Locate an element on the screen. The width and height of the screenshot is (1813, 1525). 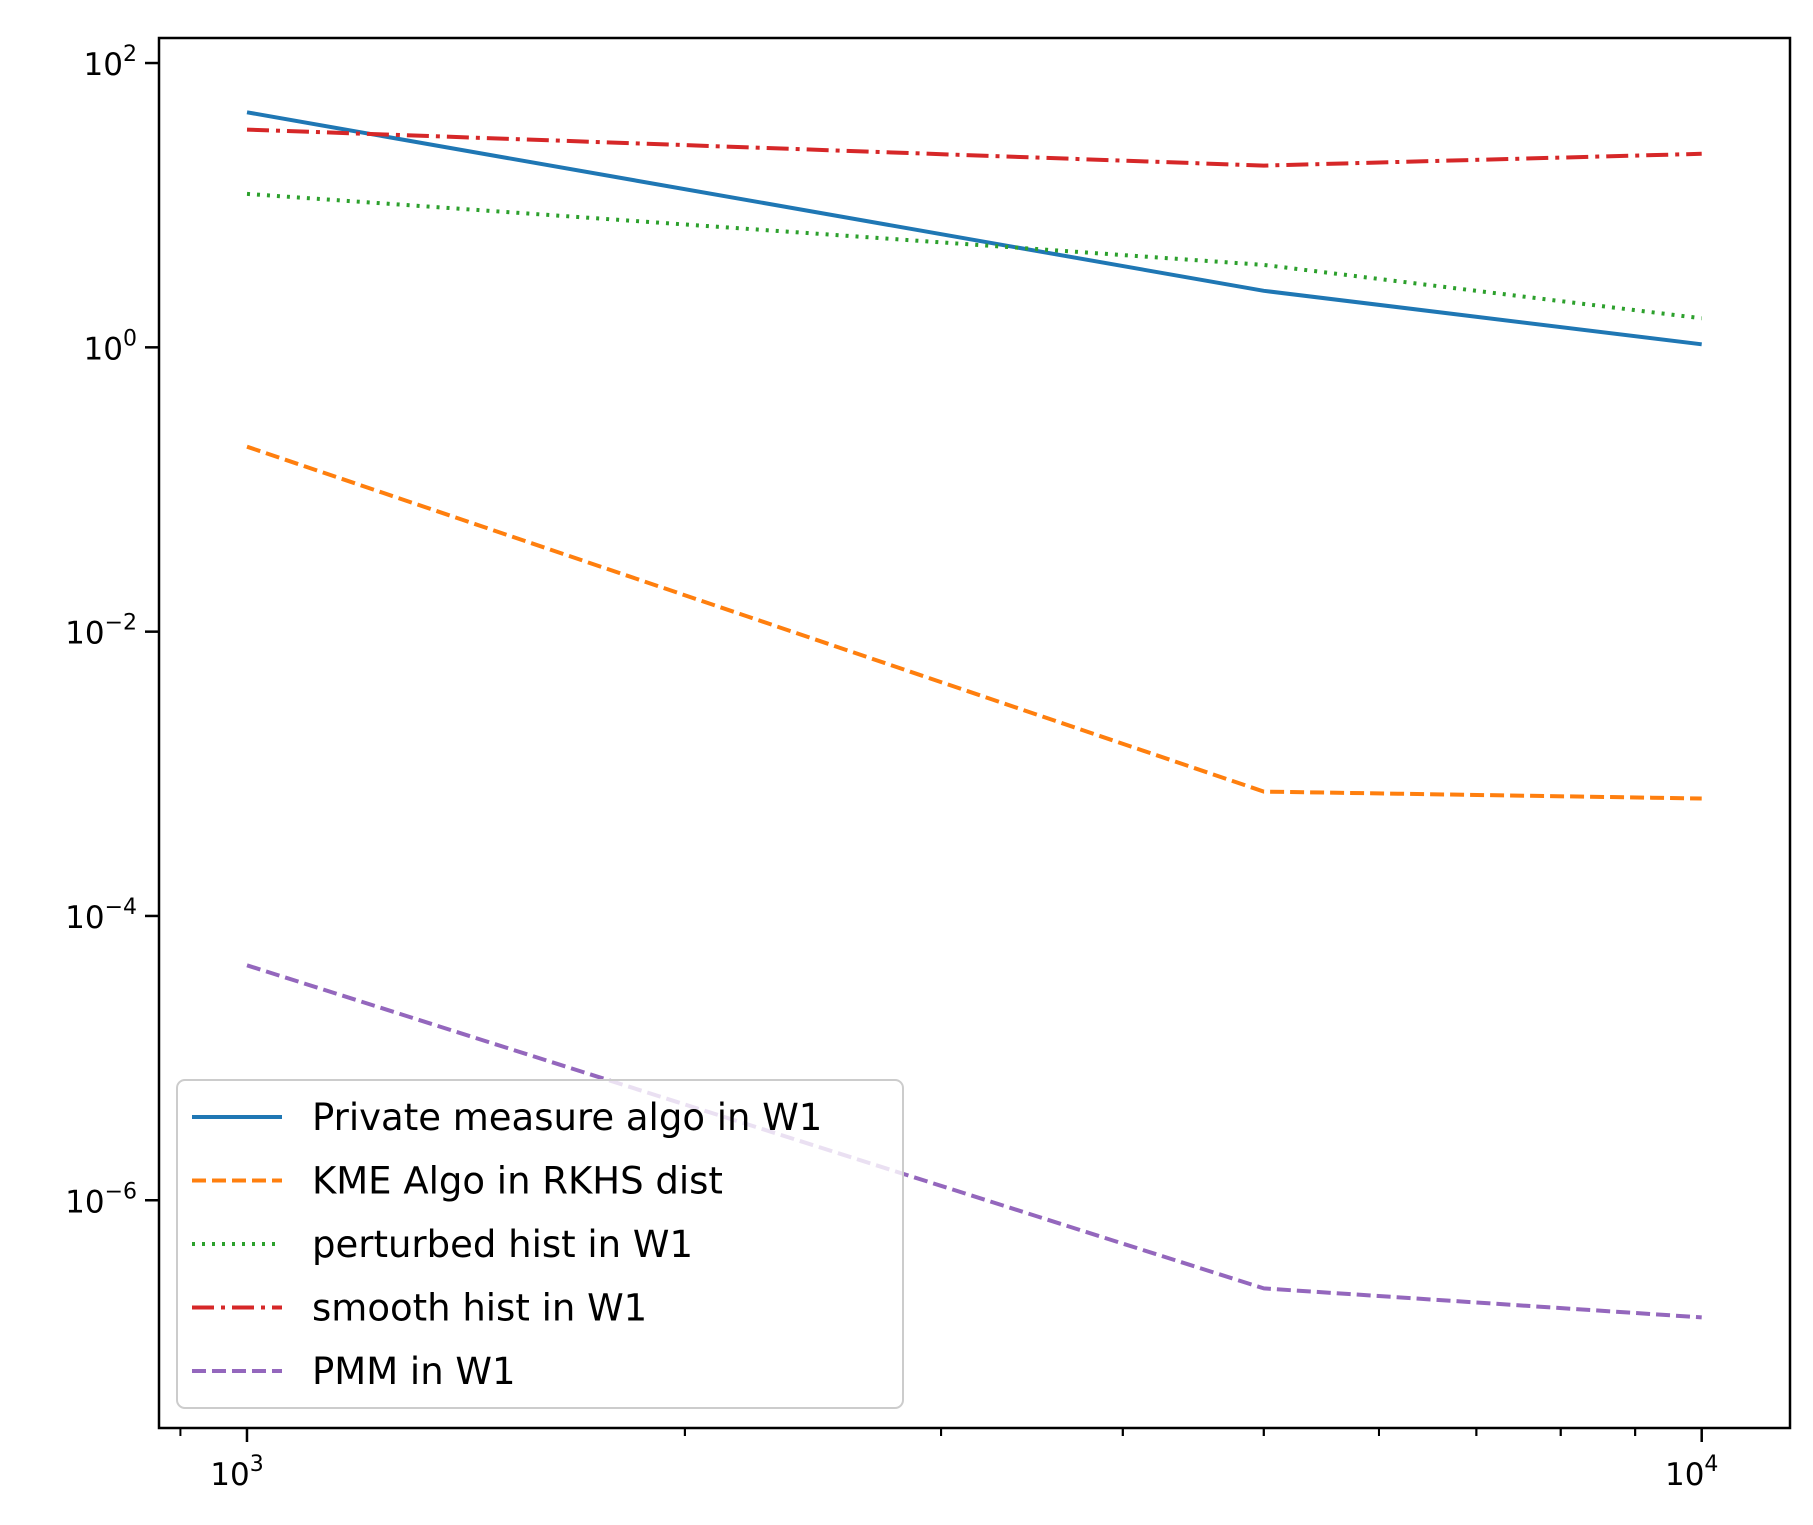
y-tick-label: 10⁻² is located at coordinates (101, 631).